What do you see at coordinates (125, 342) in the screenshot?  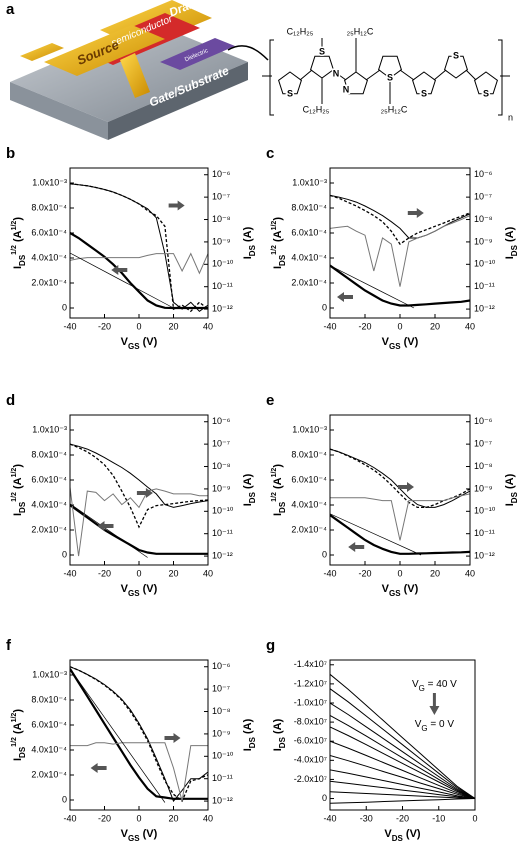 I see `label-part: V` at bounding box center [125, 342].